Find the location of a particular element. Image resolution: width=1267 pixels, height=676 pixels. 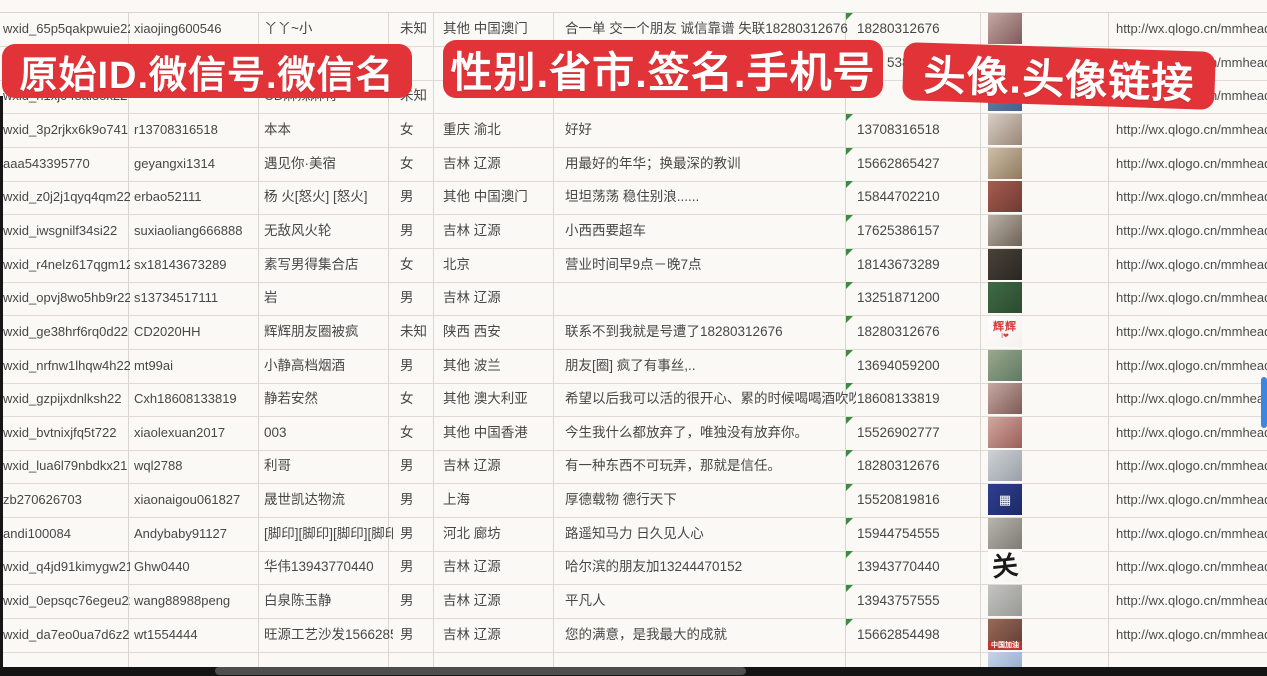

cell-phone: 13943757555 is located at coordinates (898, 601).